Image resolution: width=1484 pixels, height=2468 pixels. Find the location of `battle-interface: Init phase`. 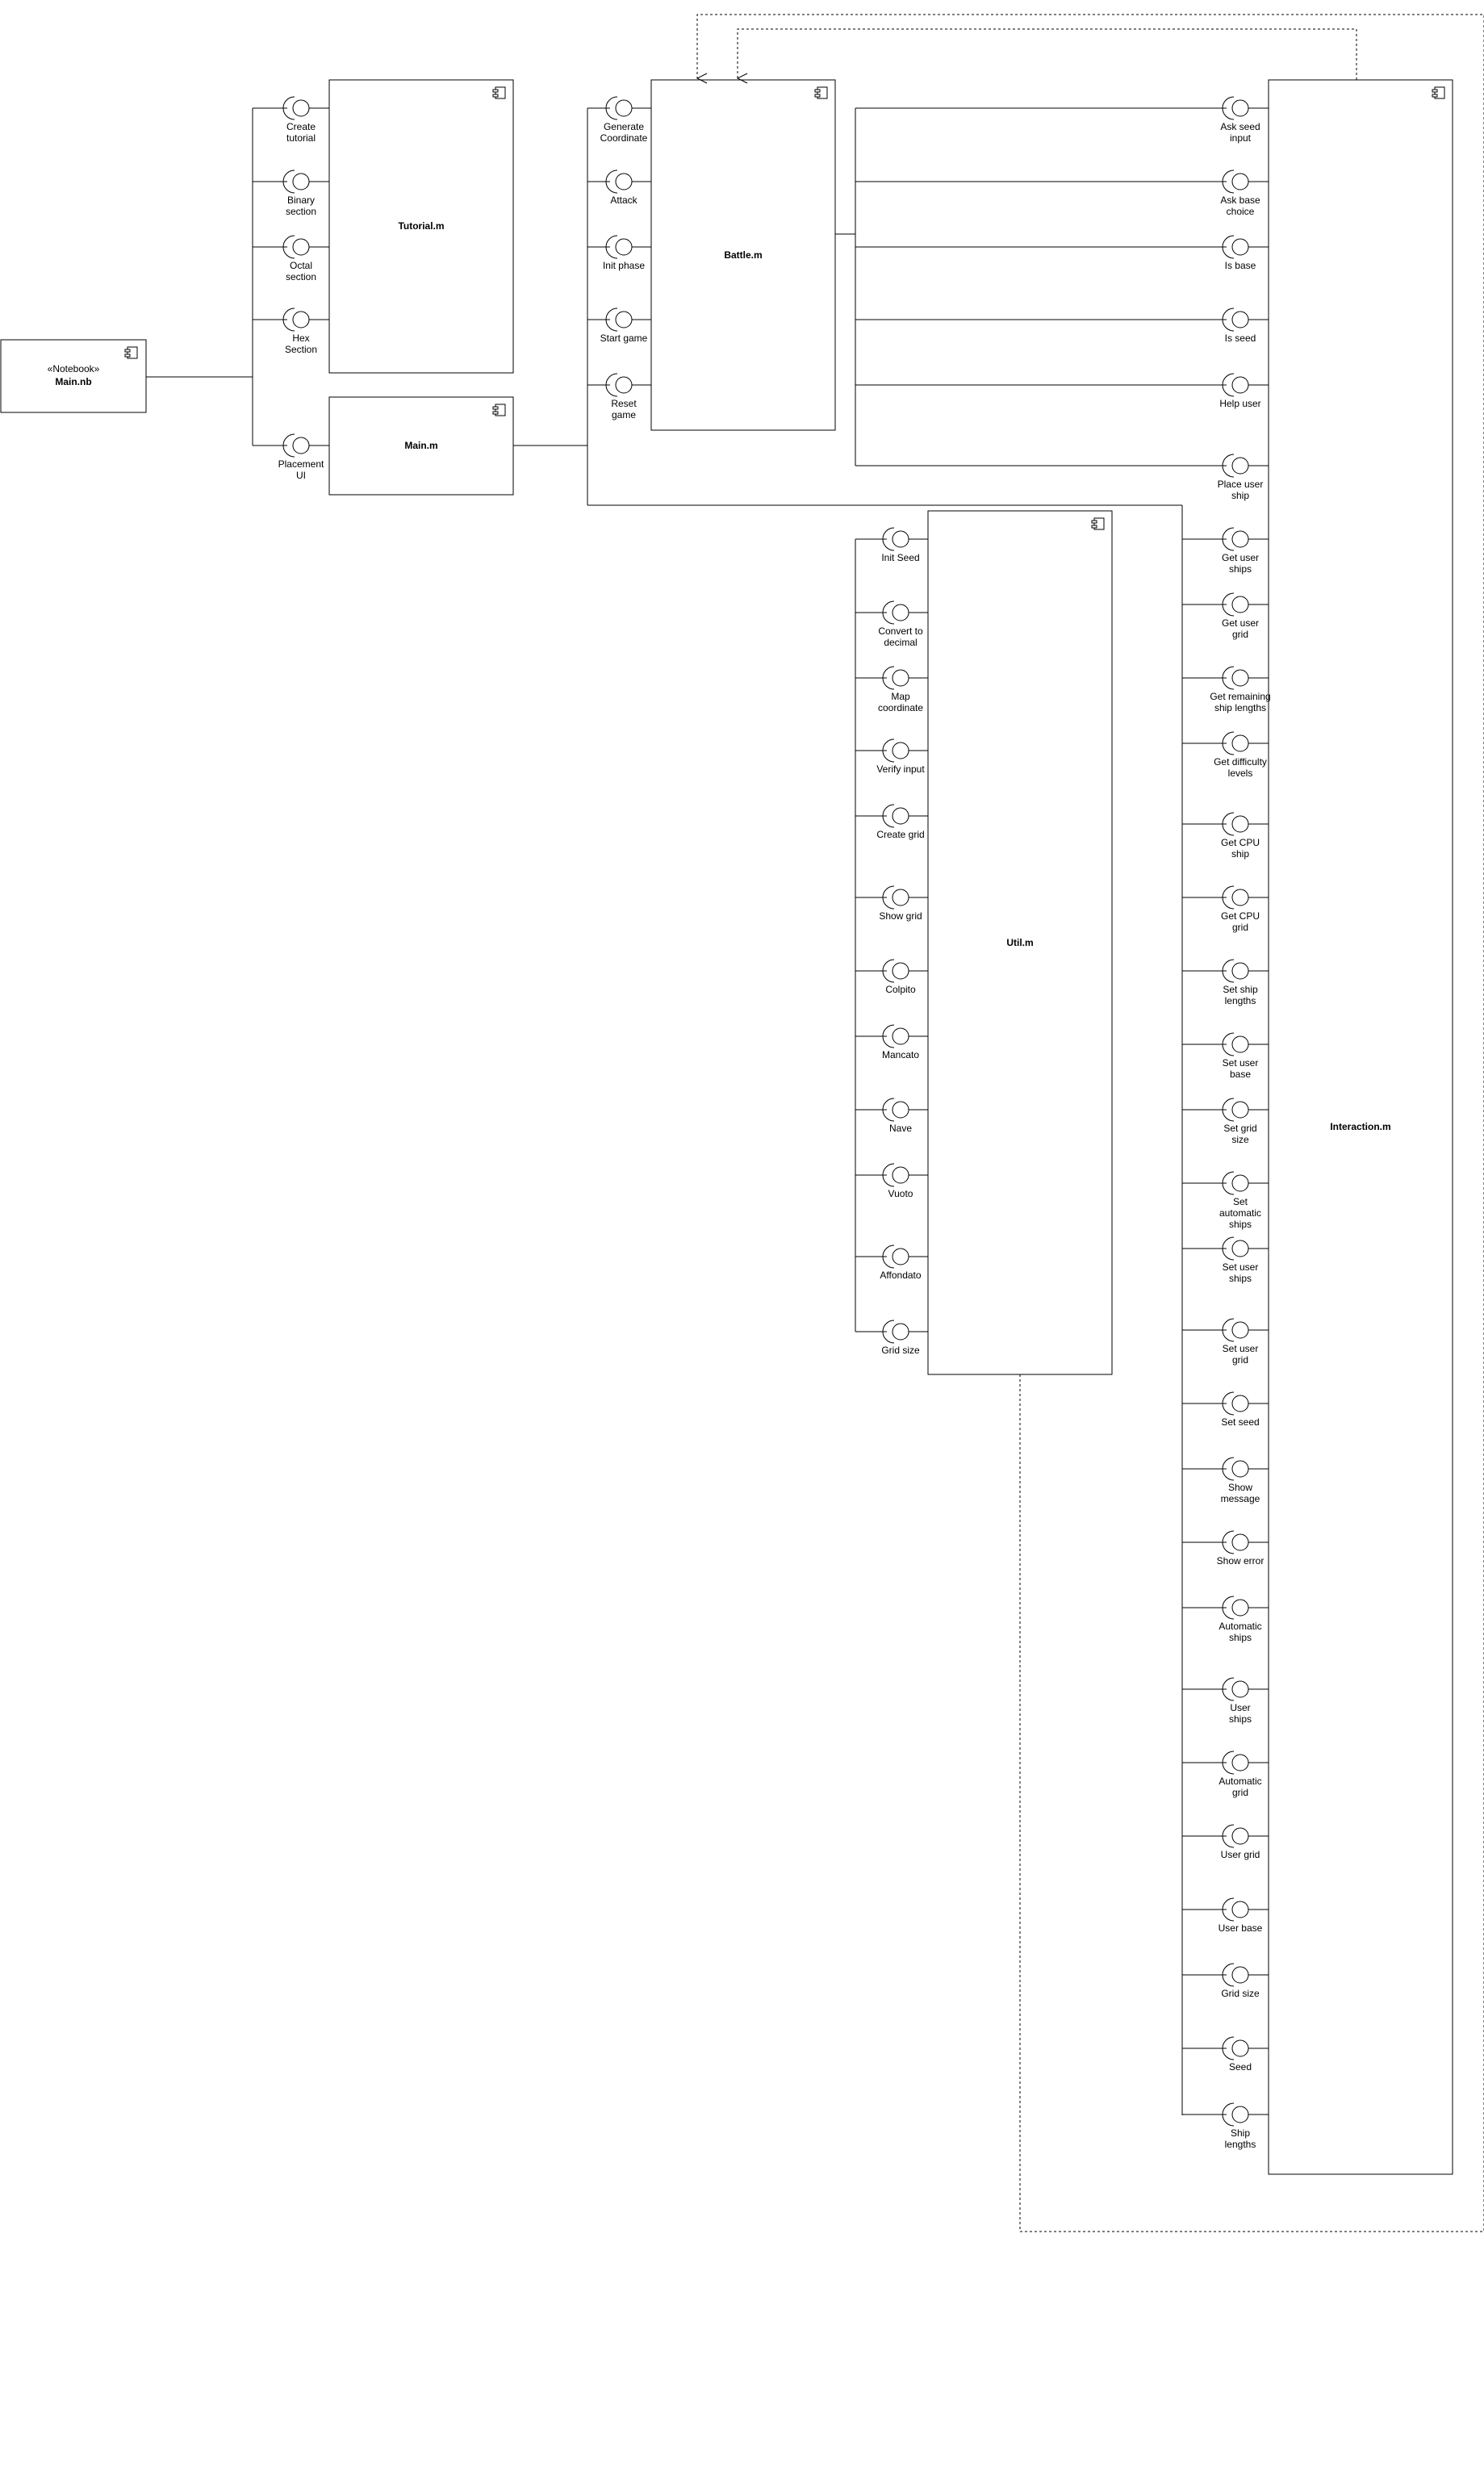

battle-interface: Init phase is located at coordinates (619, 253).